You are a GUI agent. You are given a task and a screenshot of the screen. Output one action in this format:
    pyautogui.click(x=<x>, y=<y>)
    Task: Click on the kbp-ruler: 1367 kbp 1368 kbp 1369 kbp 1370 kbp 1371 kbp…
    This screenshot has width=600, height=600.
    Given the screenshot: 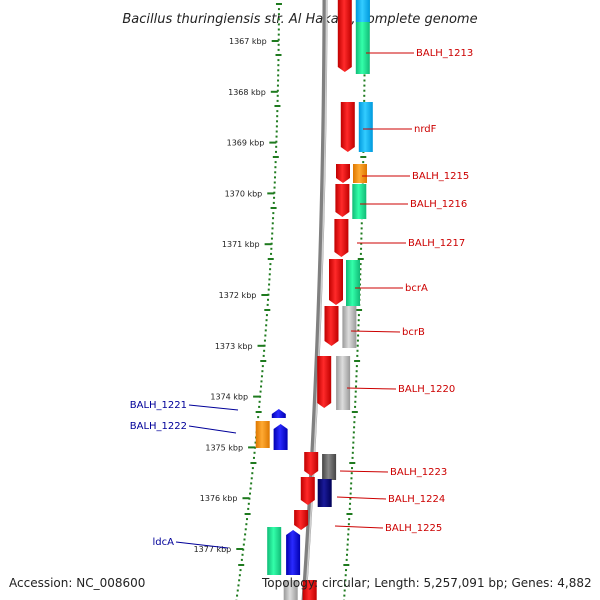 What is the action you would take?
    pyautogui.click(x=236, y=295)
    